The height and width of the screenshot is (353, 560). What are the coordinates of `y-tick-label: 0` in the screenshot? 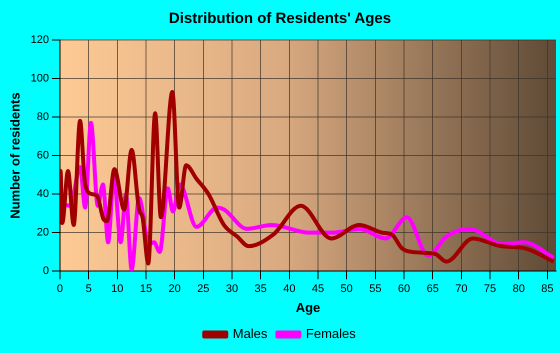 It's located at (45, 271).